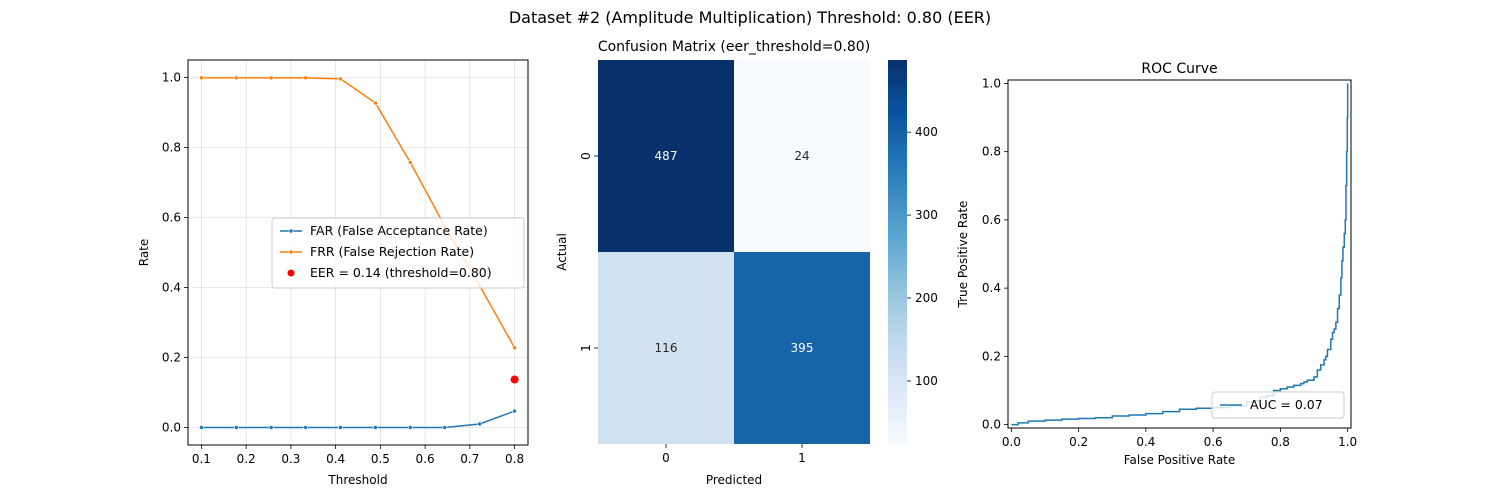  What do you see at coordinates (399, 230) in the screenshot?
I see `legend-label: FAR (False Acceptance Rate)` at bounding box center [399, 230].